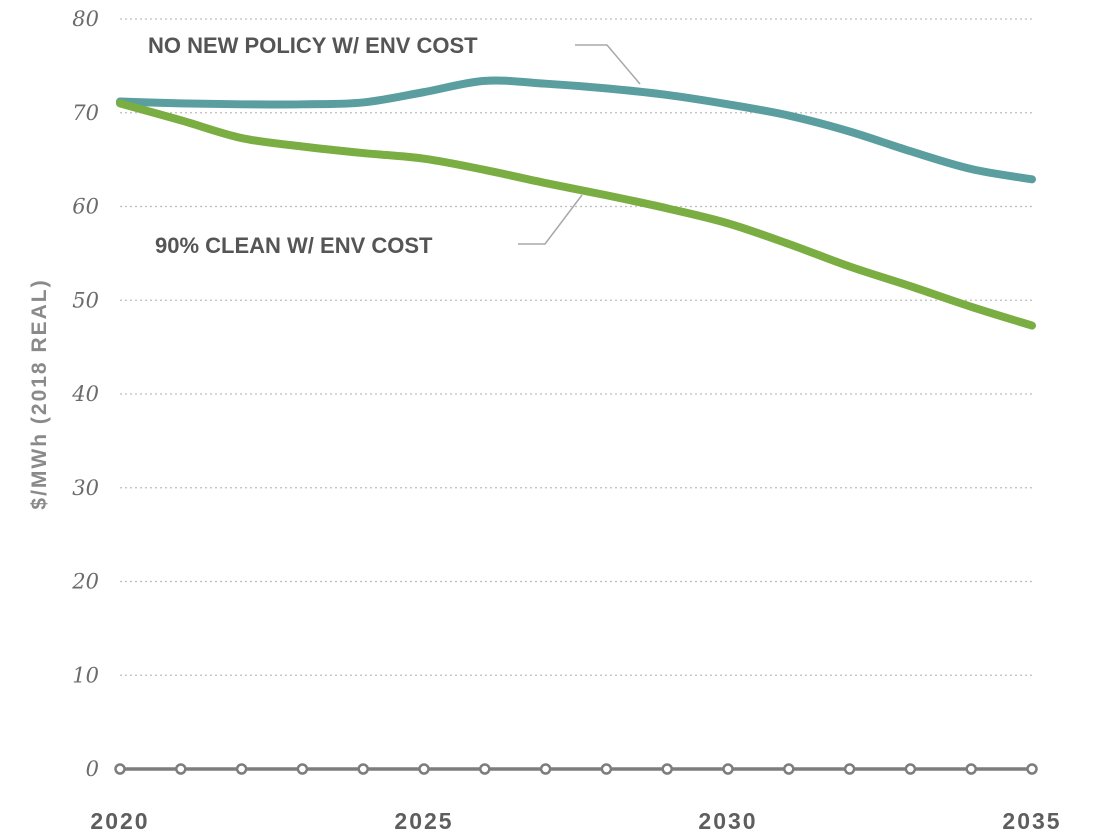 The image size is (1094, 836). Describe the element at coordinates (313, 45) in the screenshot. I see `series-label-no-new-policy: NO NEW POLICY W/ ENV COST` at that location.